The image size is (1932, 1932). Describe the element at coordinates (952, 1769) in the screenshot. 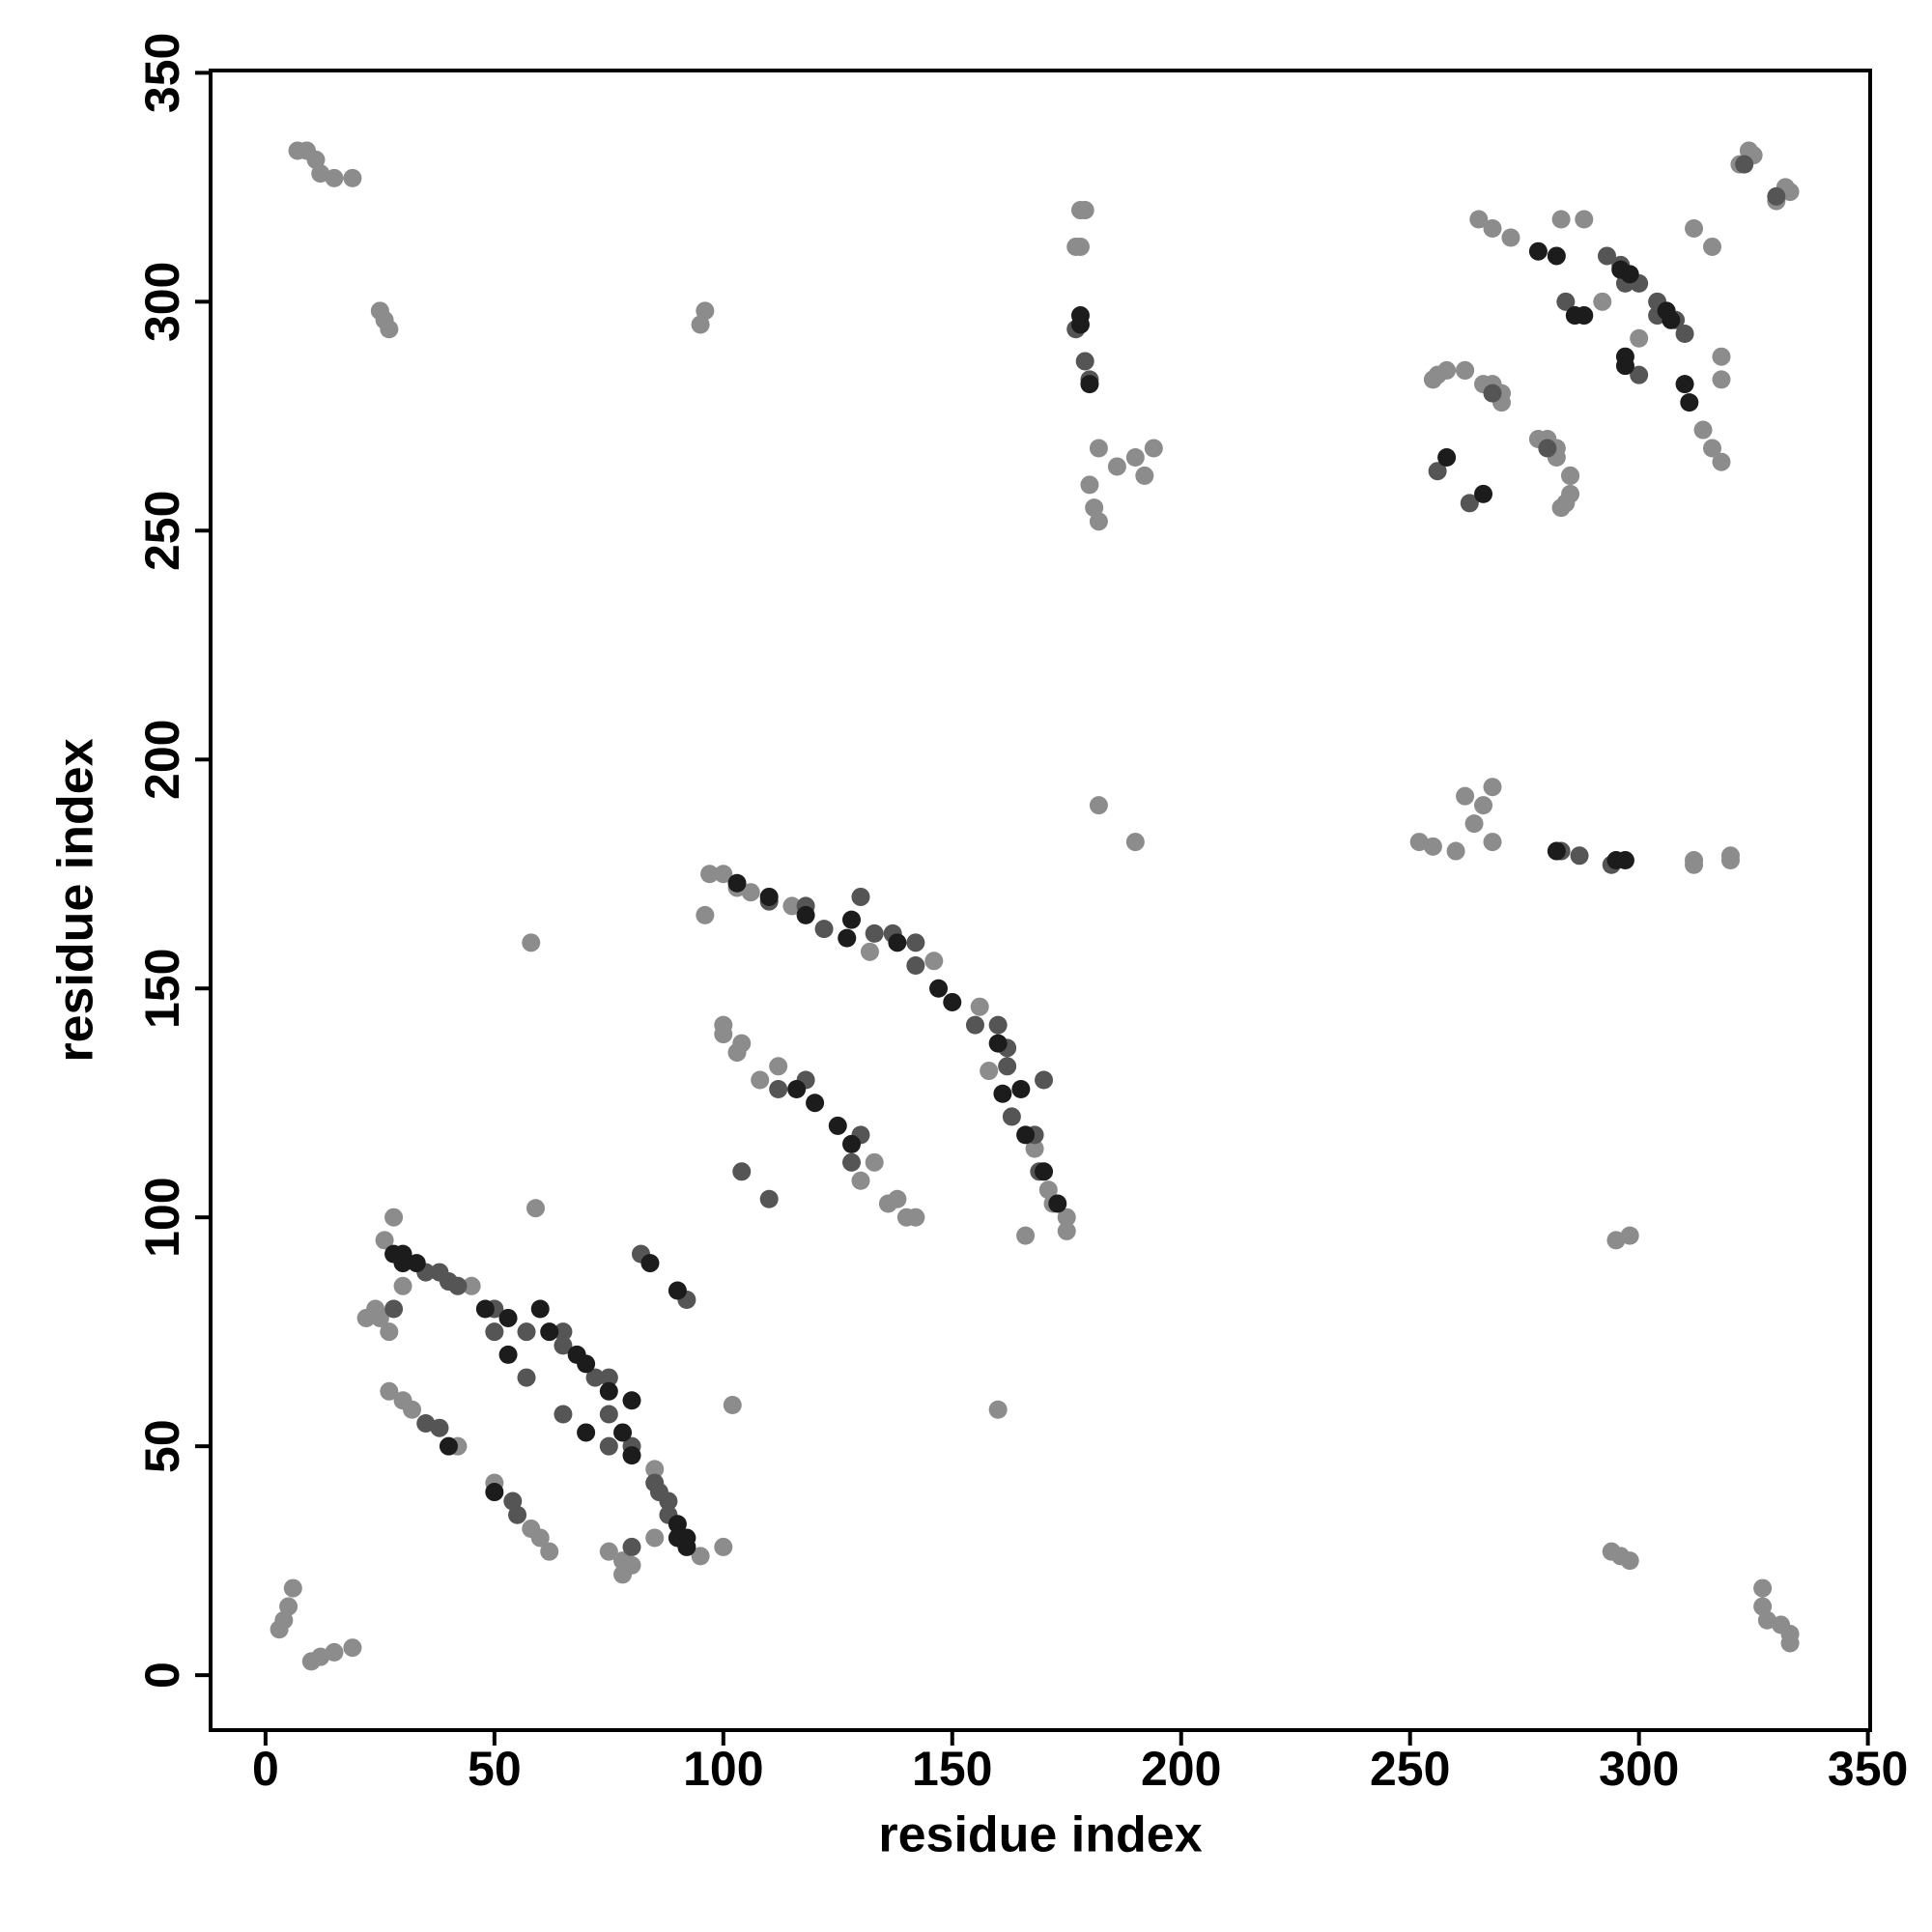

I see `x-tick-label: 150` at that location.